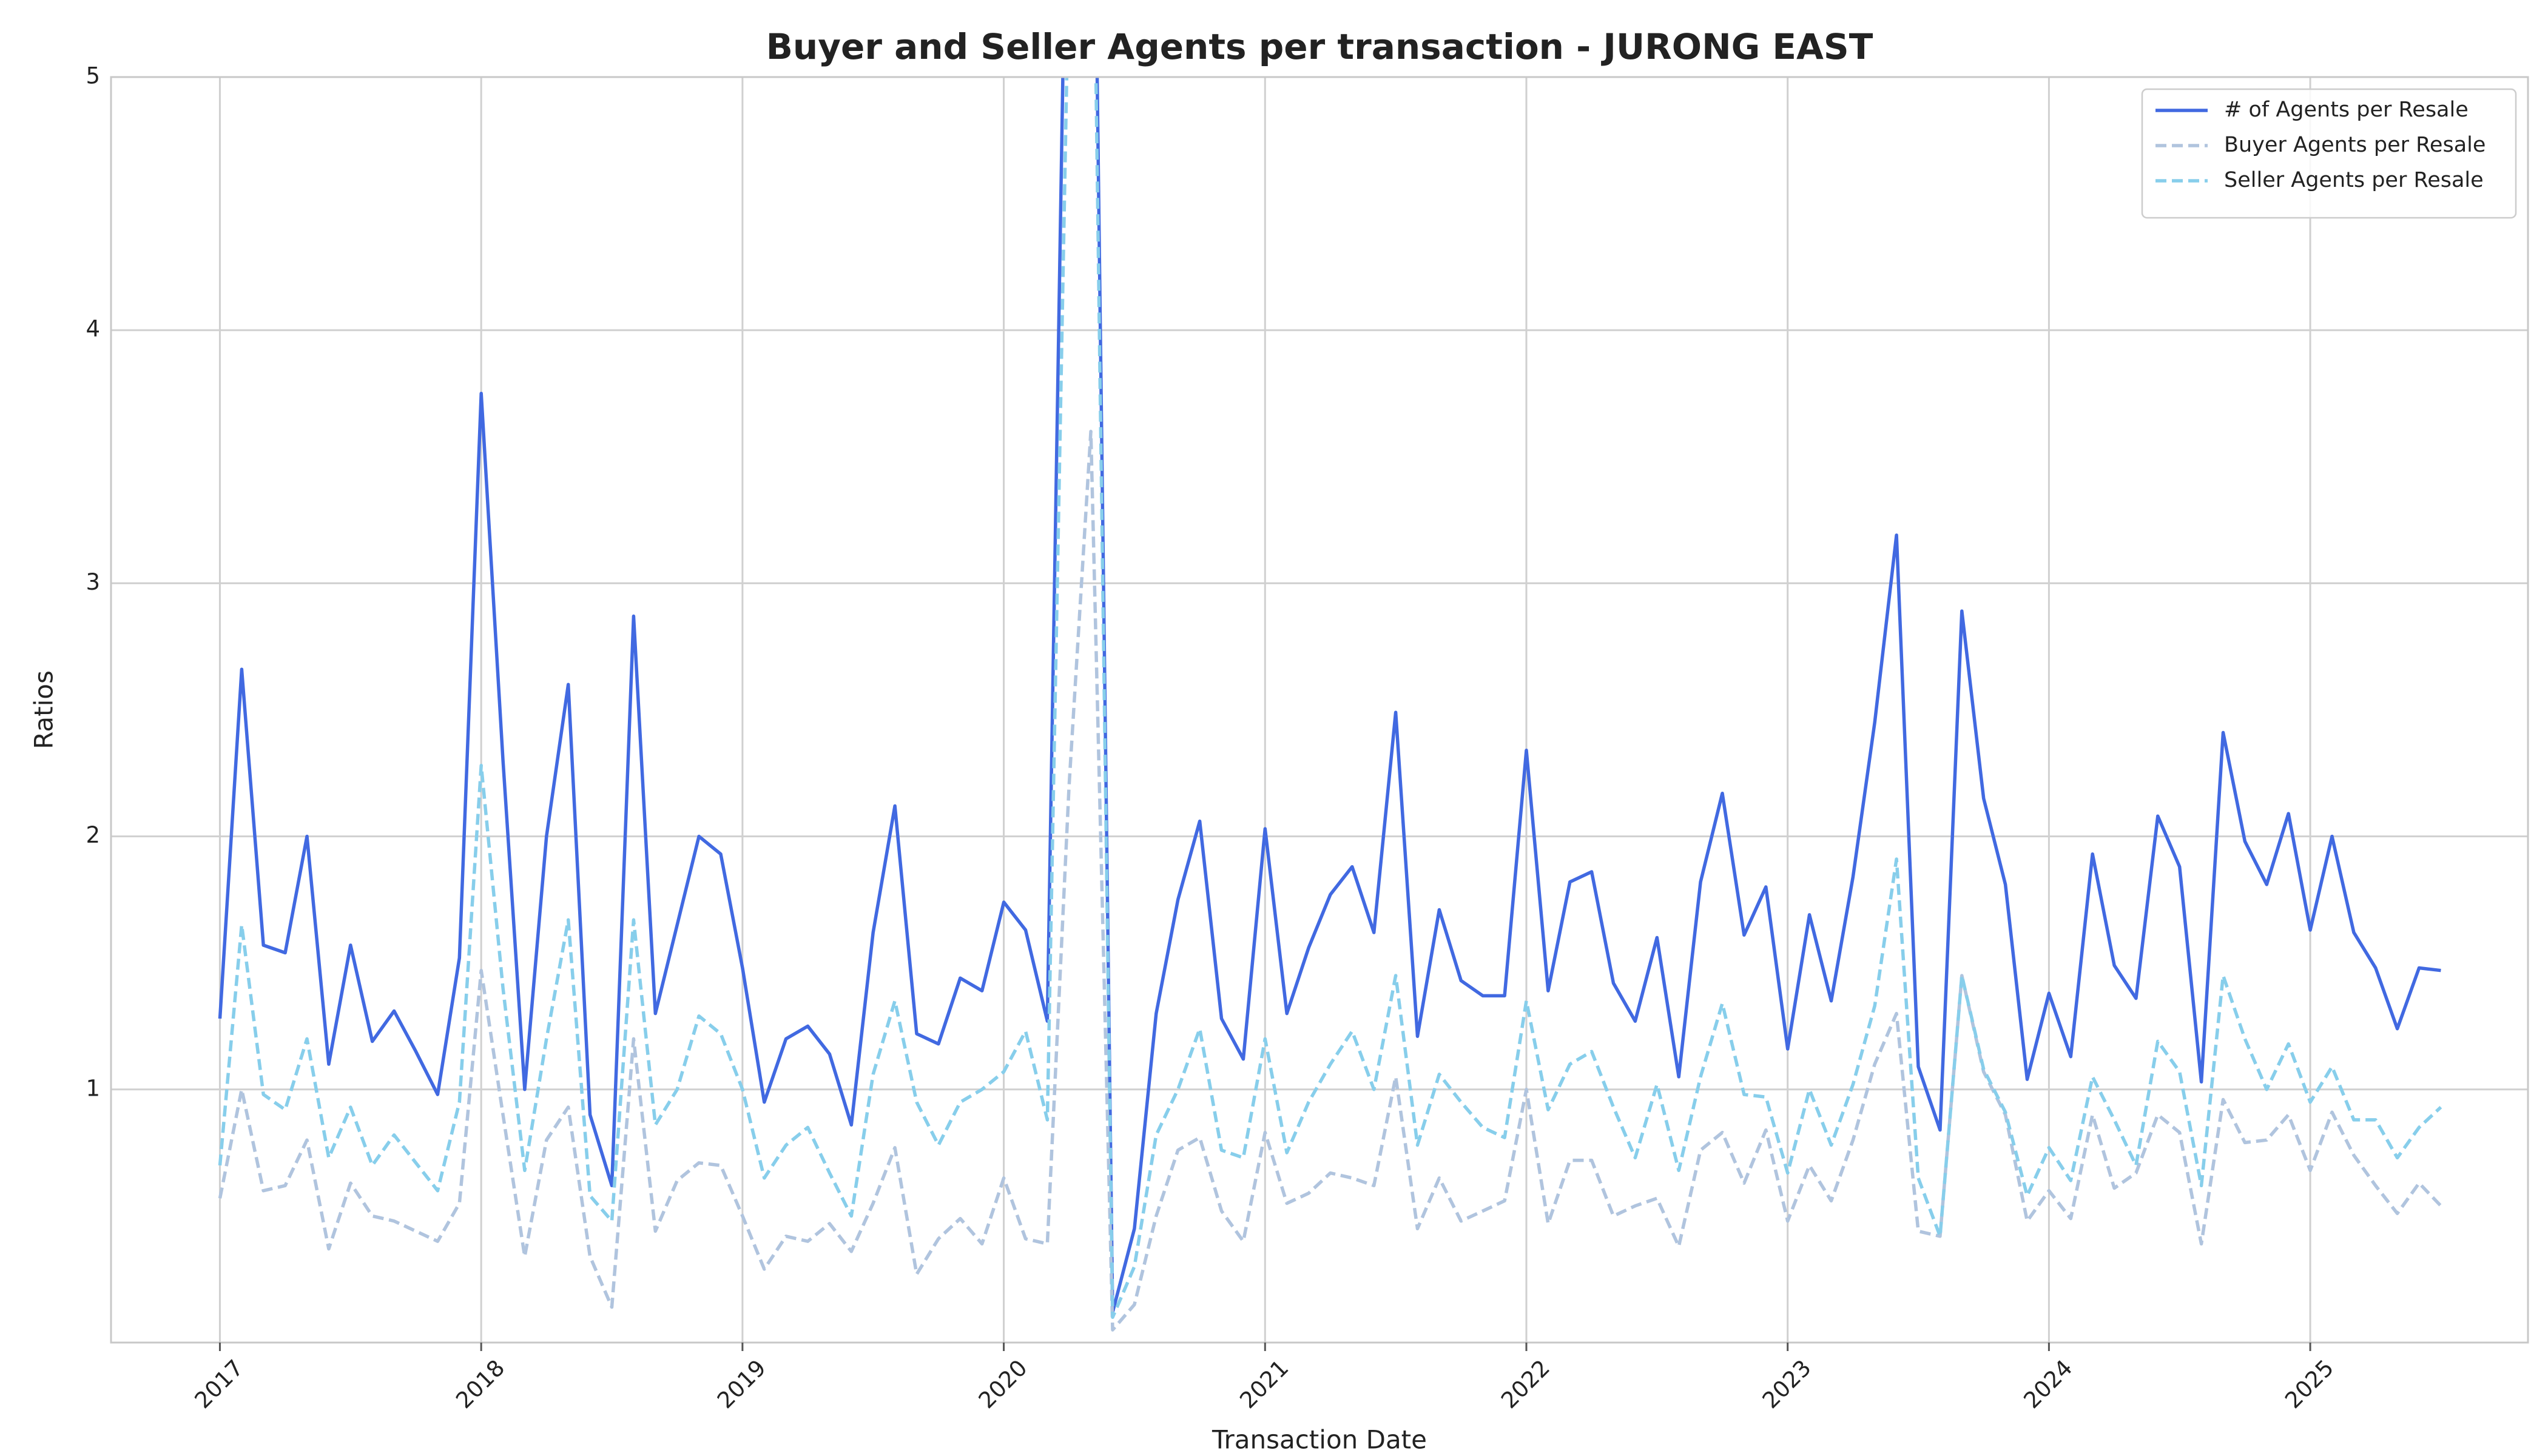 Image resolution: width=2548 pixels, height=1456 pixels. I want to click on legend-label: Seller Agents per Resale, so click(2354, 180).